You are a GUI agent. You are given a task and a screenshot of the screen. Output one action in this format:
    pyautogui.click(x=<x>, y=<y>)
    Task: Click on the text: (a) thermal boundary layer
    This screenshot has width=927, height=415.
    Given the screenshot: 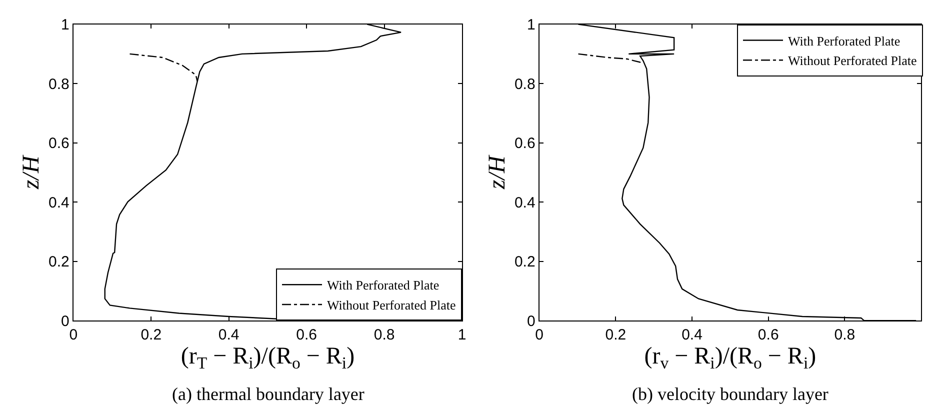 What is the action you would take?
    pyautogui.click(x=268, y=394)
    